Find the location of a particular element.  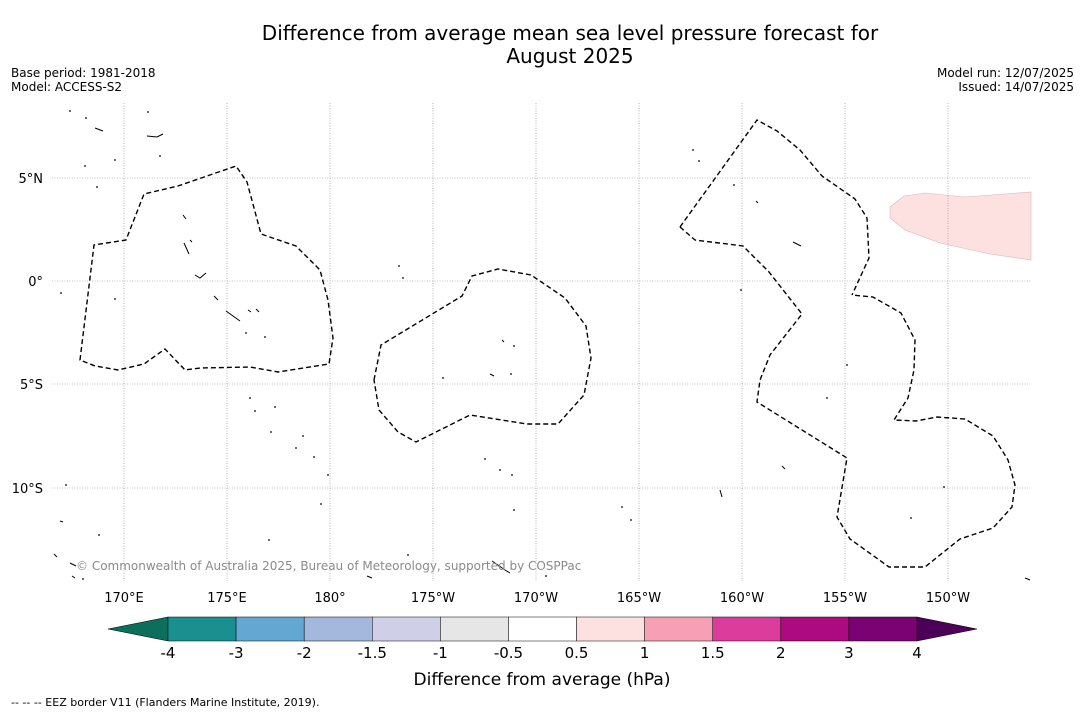

colorbar-tick-label: -1.5 is located at coordinates (372, 653).